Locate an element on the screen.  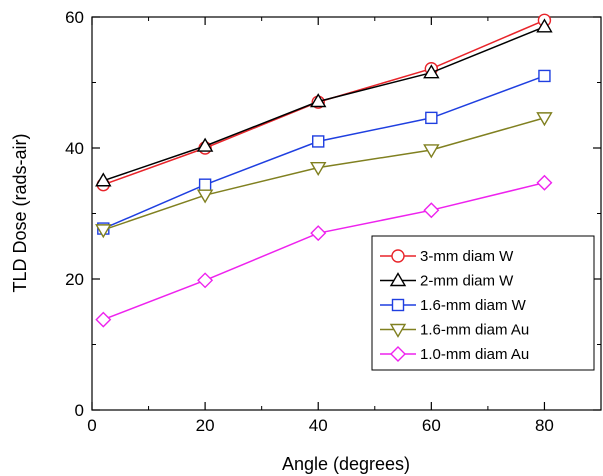
y-tick-label: 60 is located at coordinates (74, 17).